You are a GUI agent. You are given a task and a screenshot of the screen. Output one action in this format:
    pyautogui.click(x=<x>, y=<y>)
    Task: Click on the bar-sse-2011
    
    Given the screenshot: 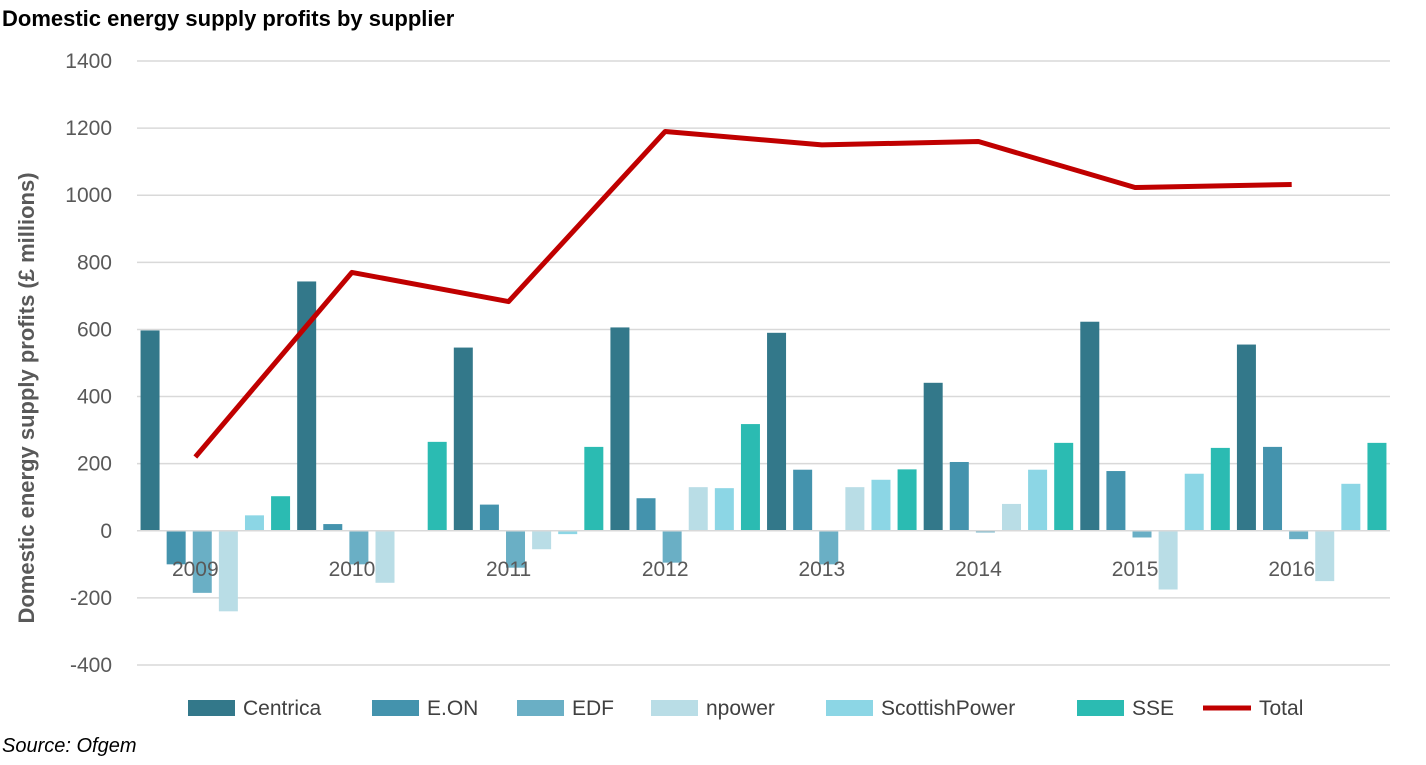 What is the action you would take?
    pyautogui.click(x=594, y=488)
    